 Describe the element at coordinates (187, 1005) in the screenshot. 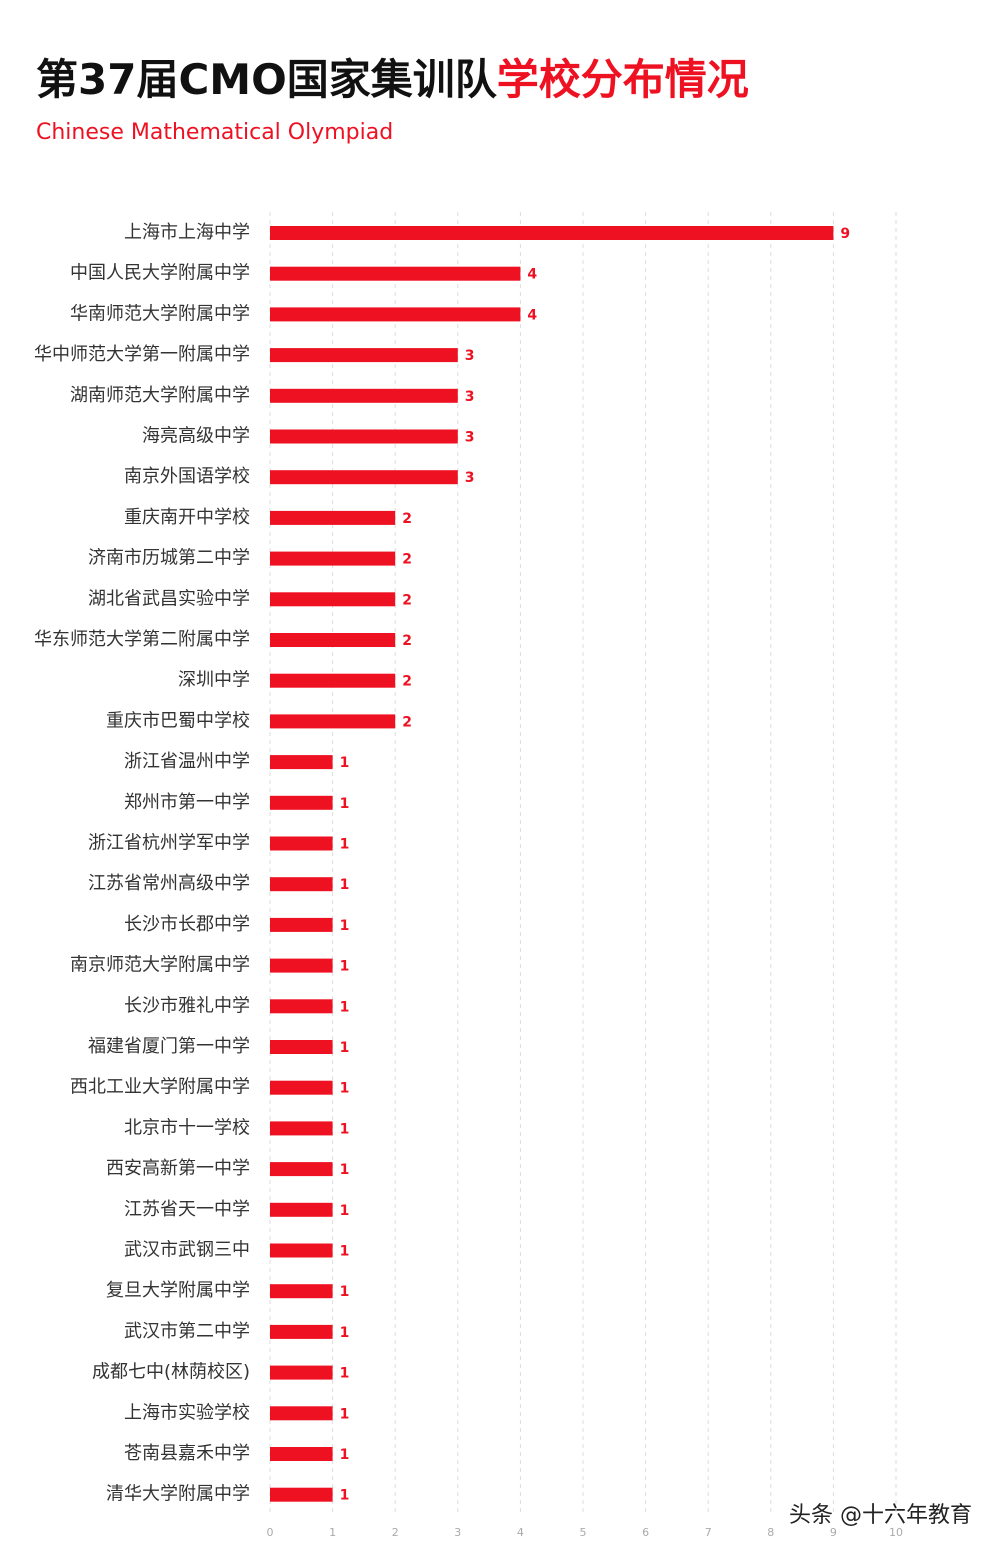

I see `category-label: 长沙市雅礼中学` at that location.